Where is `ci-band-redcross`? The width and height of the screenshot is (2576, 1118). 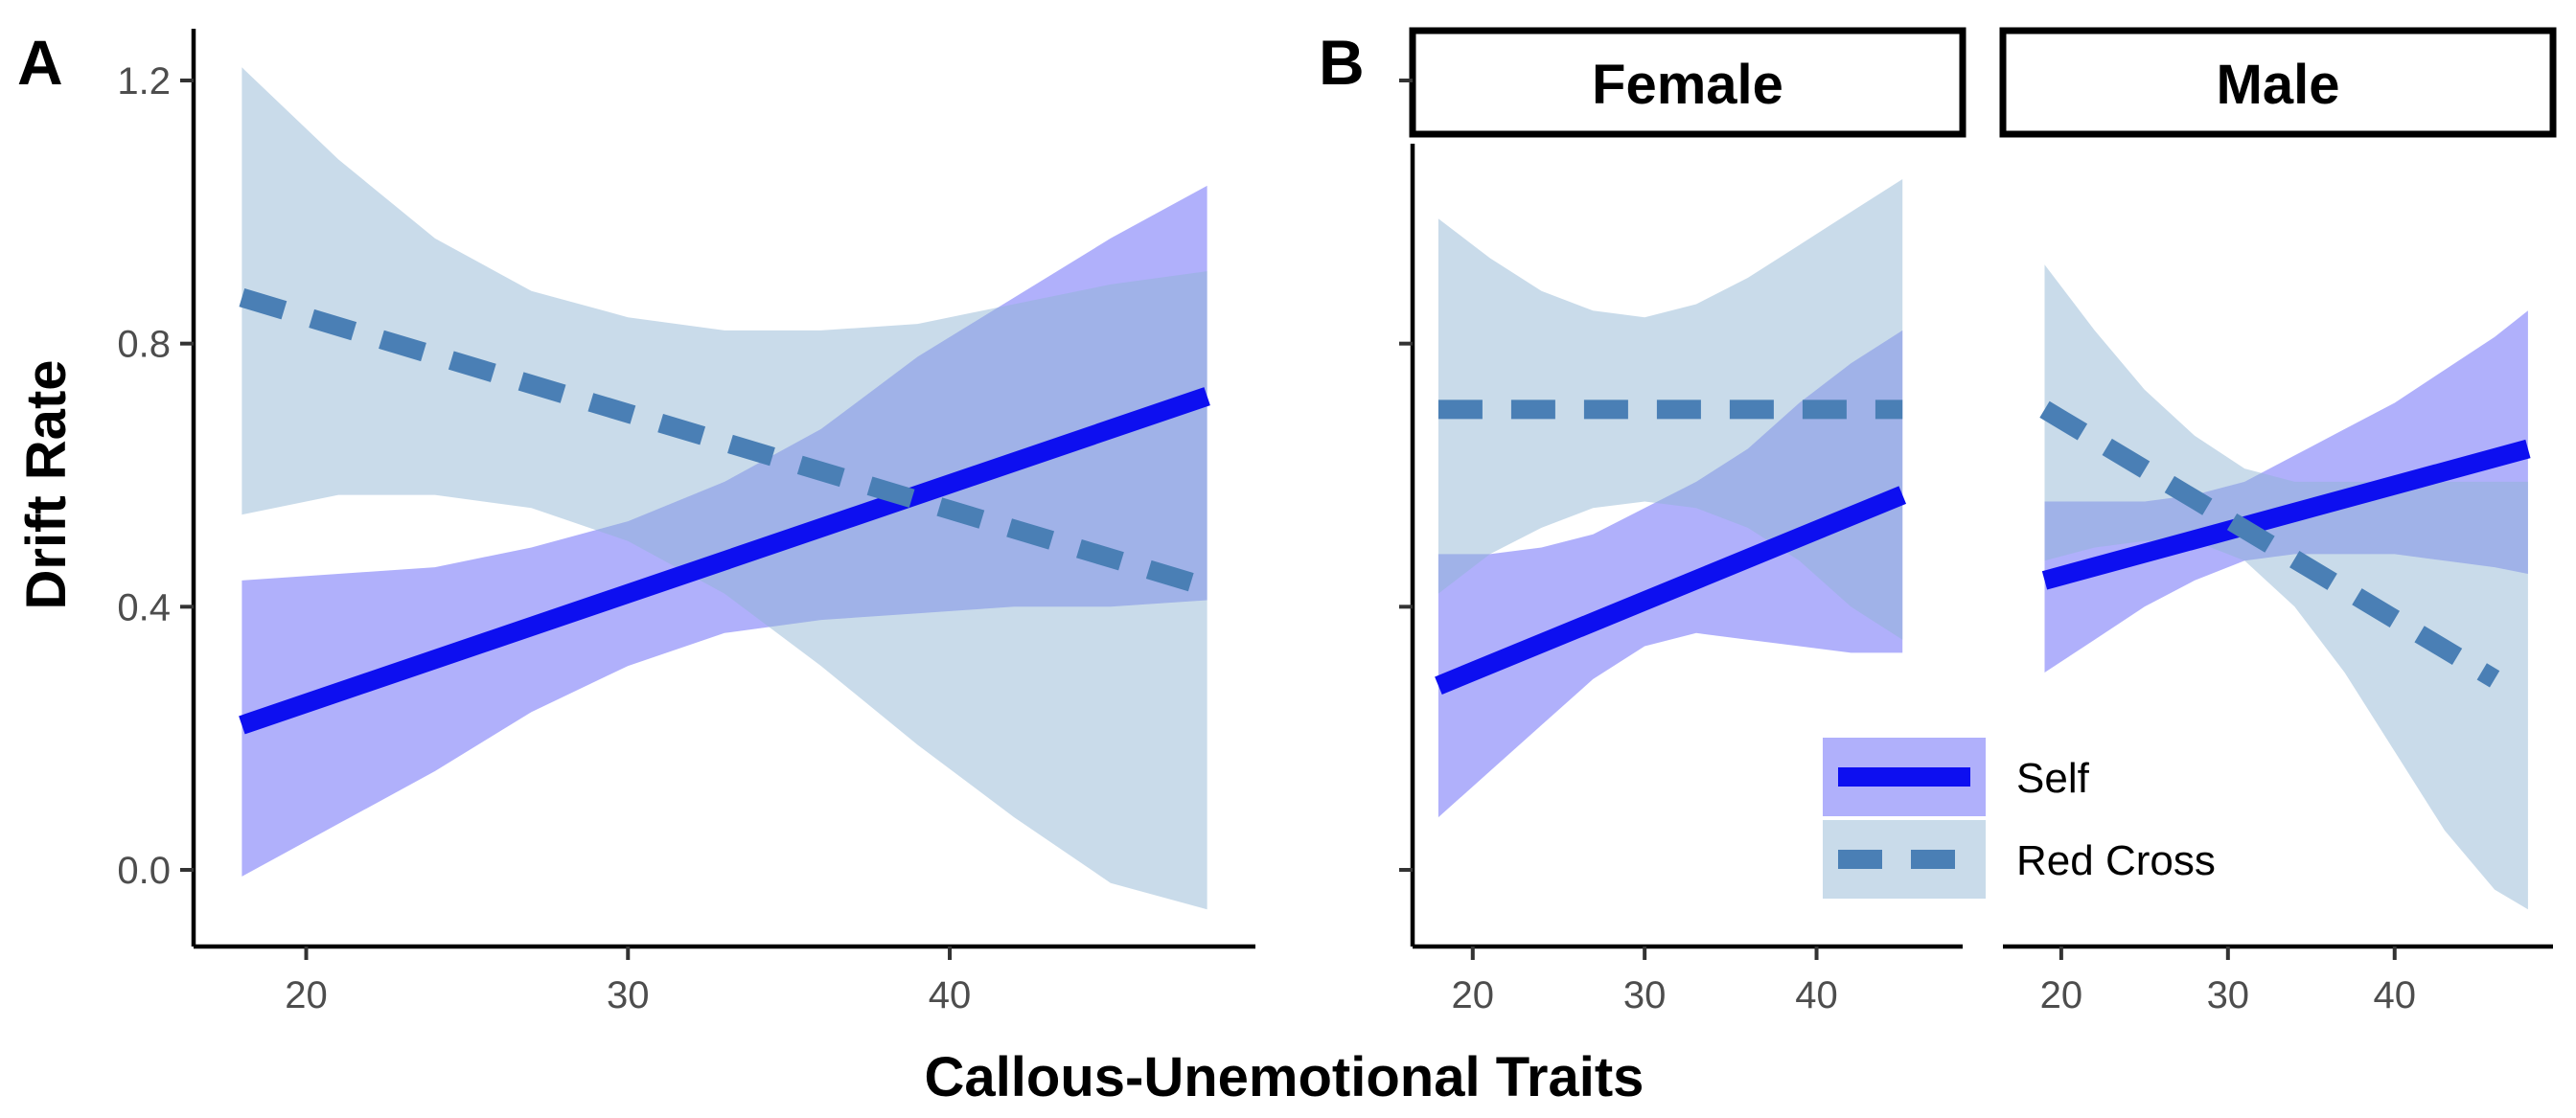 ci-band-redcross is located at coordinates (2286, 587).